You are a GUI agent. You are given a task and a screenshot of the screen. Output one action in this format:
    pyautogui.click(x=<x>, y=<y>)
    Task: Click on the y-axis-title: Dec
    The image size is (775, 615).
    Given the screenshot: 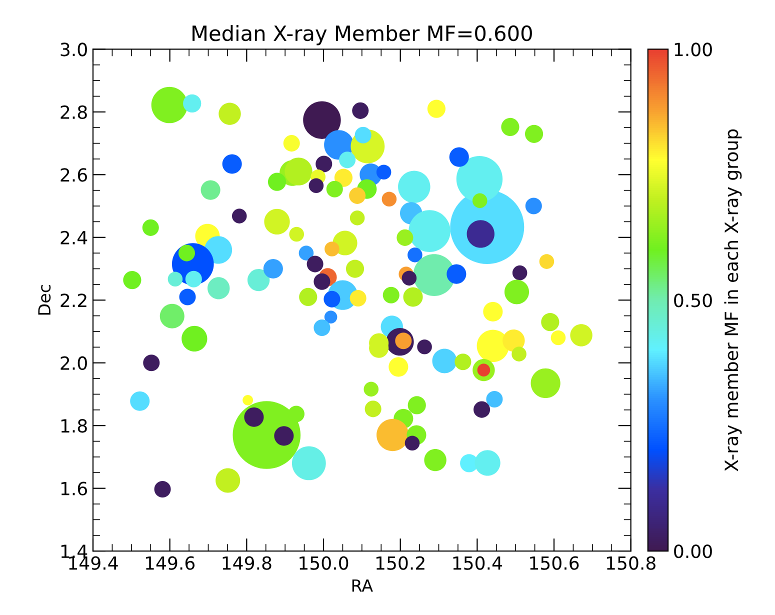 What is the action you would take?
    pyautogui.click(x=44, y=300)
    